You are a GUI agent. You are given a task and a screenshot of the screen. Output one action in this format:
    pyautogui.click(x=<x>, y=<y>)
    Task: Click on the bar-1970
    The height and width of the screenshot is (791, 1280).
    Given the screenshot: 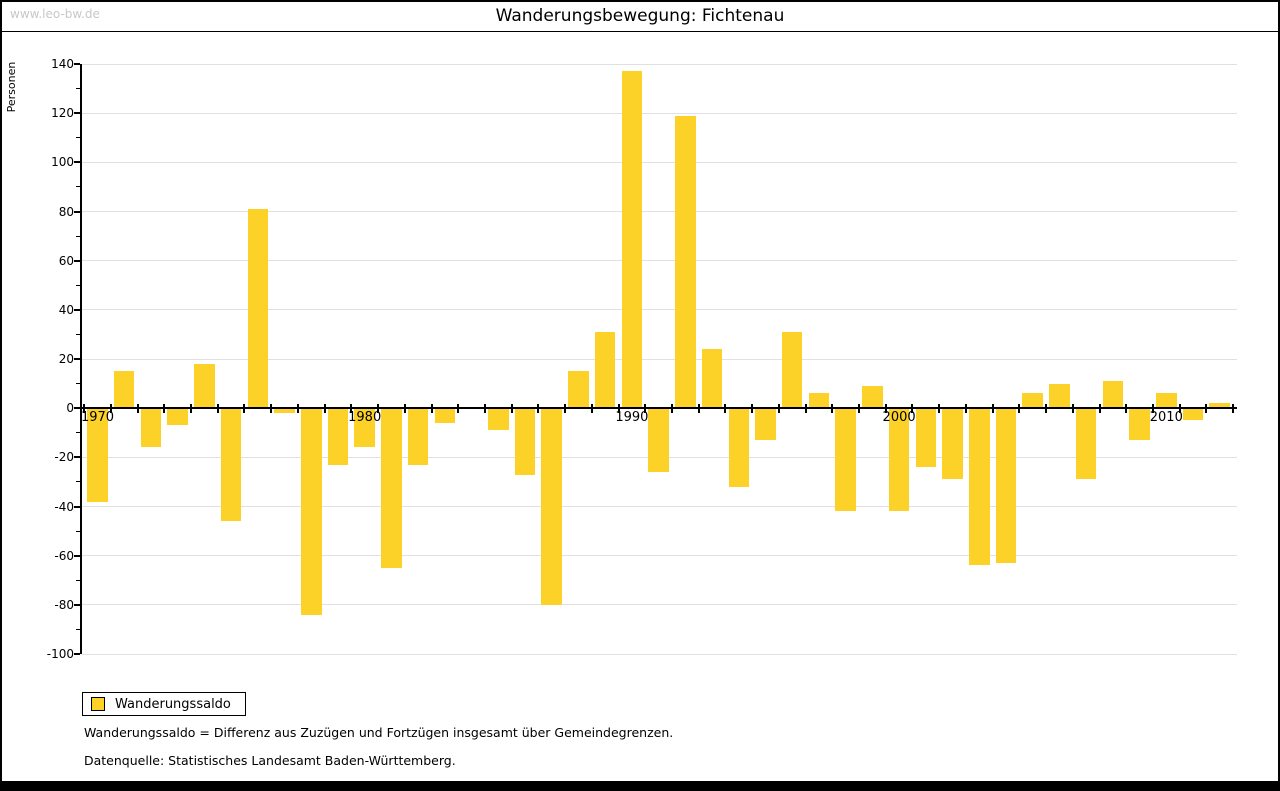 What is the action you would take?
    pyautogui.click(x=97, y=455)
    